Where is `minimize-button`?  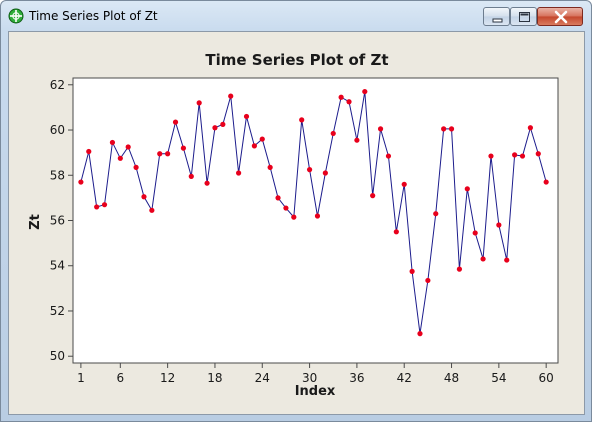 minimize-button is located at coordinates (496, 16).